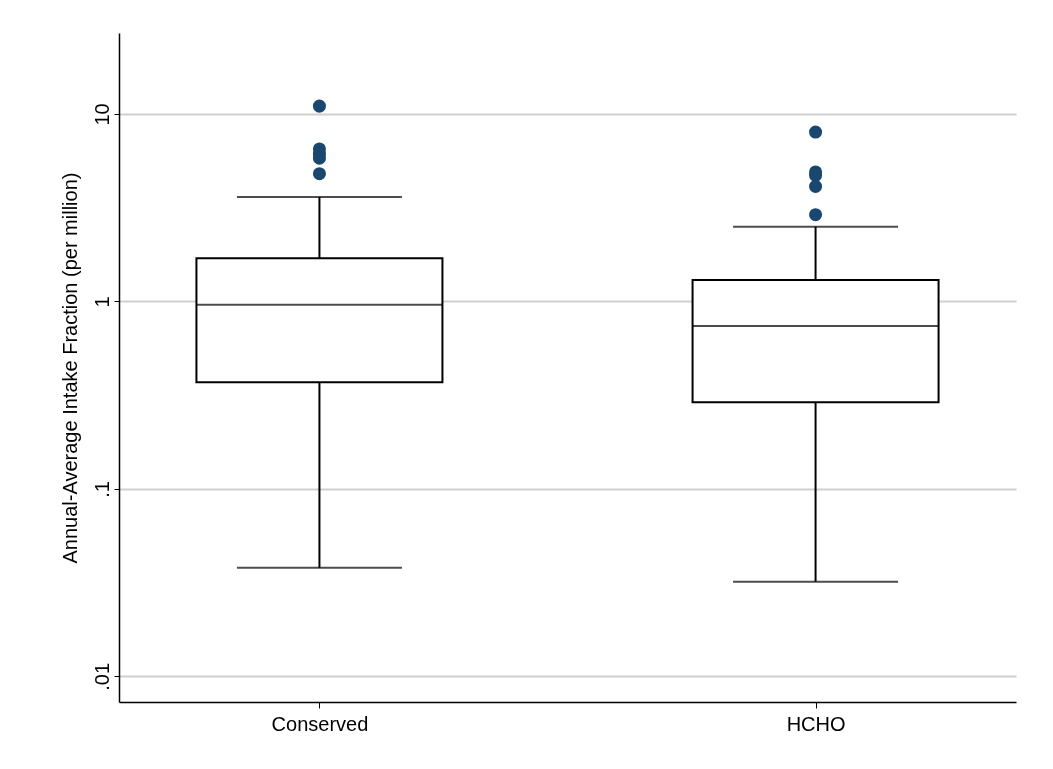 The width and height of the screenshot is (1053, 769). What do you see at coordinates (101, 676) in the screenshot?
I see `y-tick-label: .01` at bounding box center [101, 676].